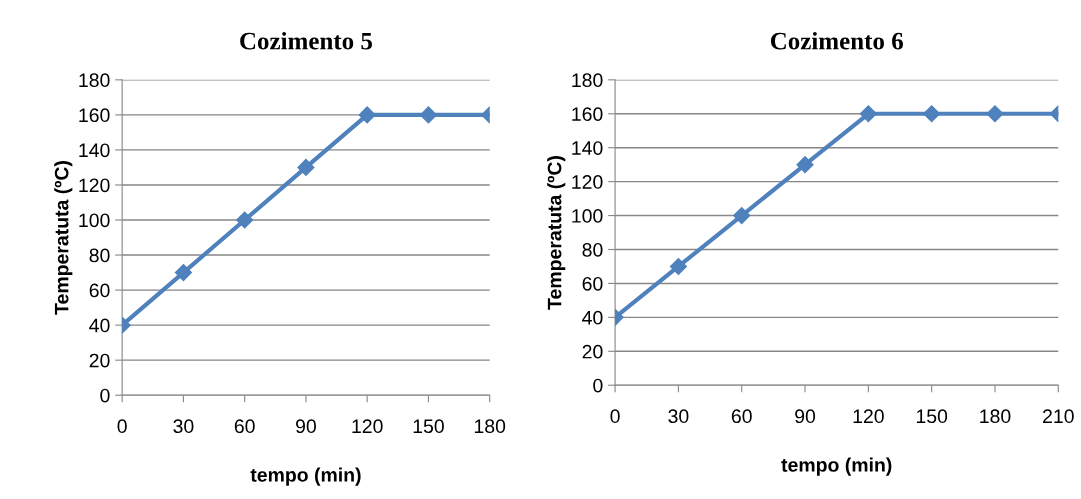  I want to click on chart-title: Cozimento 6, so click(836, 40).